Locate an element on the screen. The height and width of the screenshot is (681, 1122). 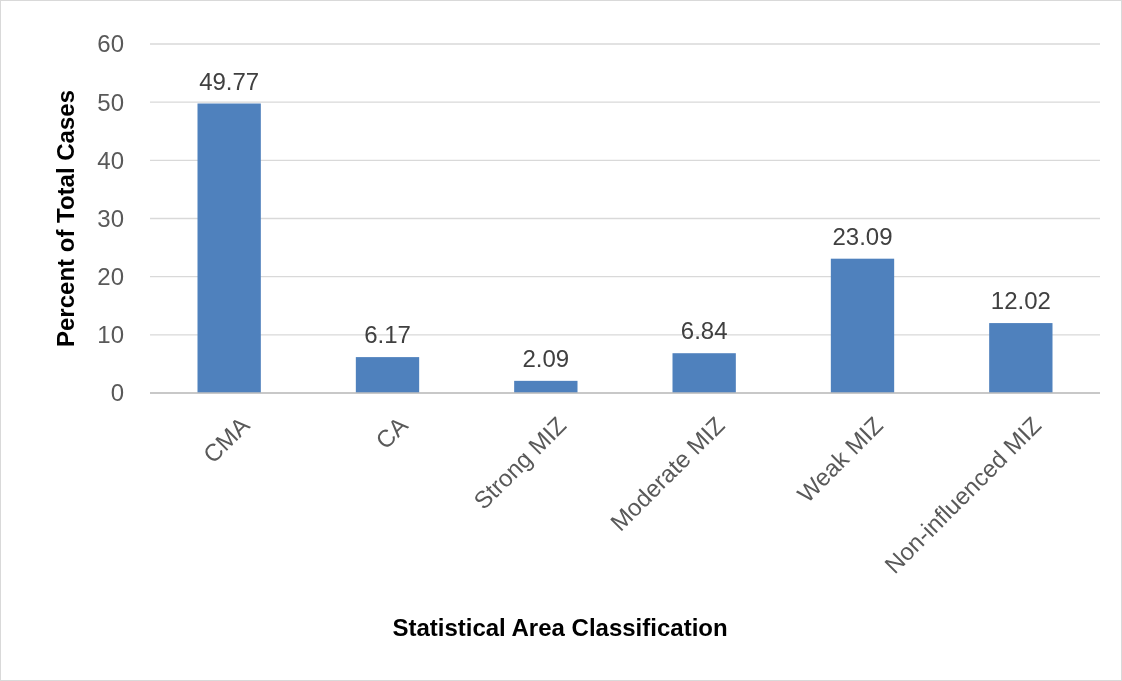
y-axis-title: Percent of Total Cases is located at coordinates (65, 218).